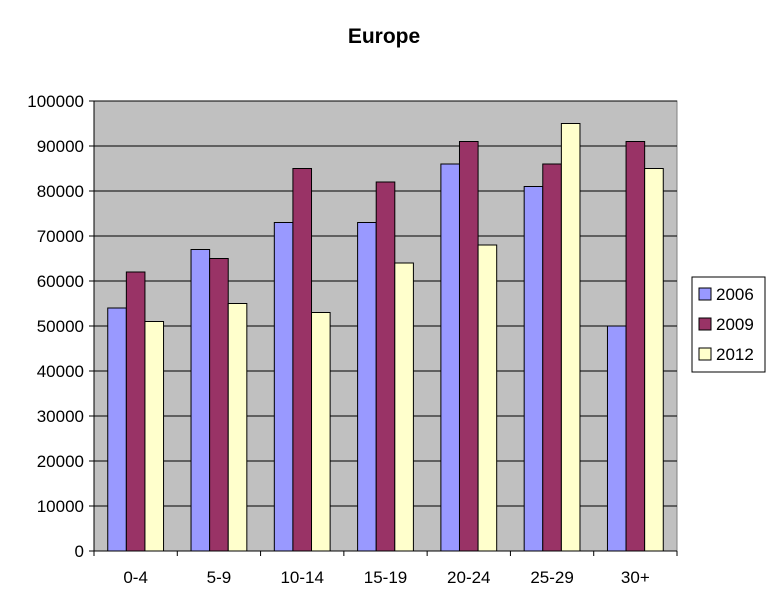 The width and height of the screenshot is (772, 603). I want to click on x-tick-label: 15-19, so click(385, 577).